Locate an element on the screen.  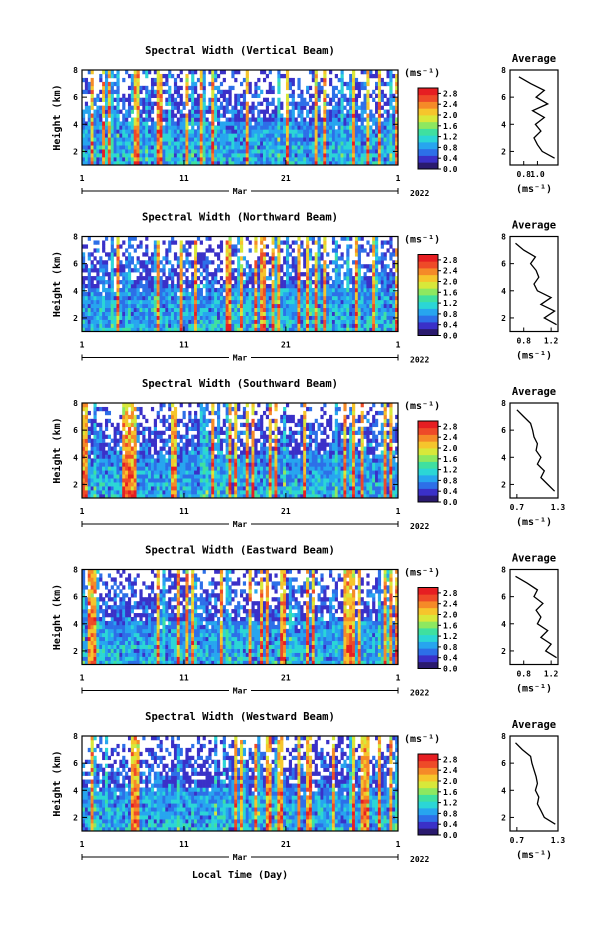
profile-x-tick-label: 1.2 is located at coordinates (551, 341).